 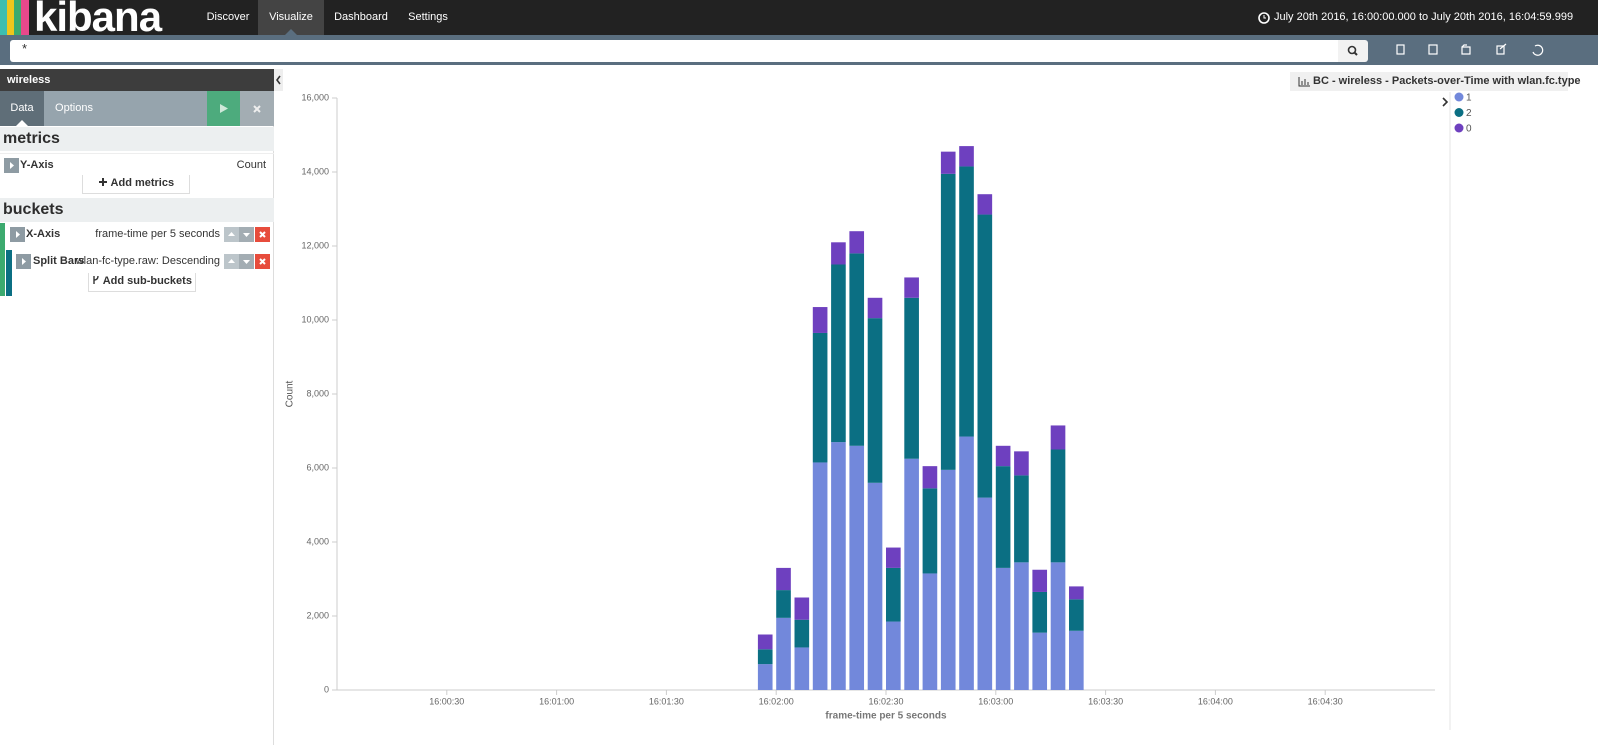 What do you see at coordinates (147, 261) in the screenshot?
I see `agg-value: wlan-fc-type.raw: Descending` at bounding box center [147, 261].